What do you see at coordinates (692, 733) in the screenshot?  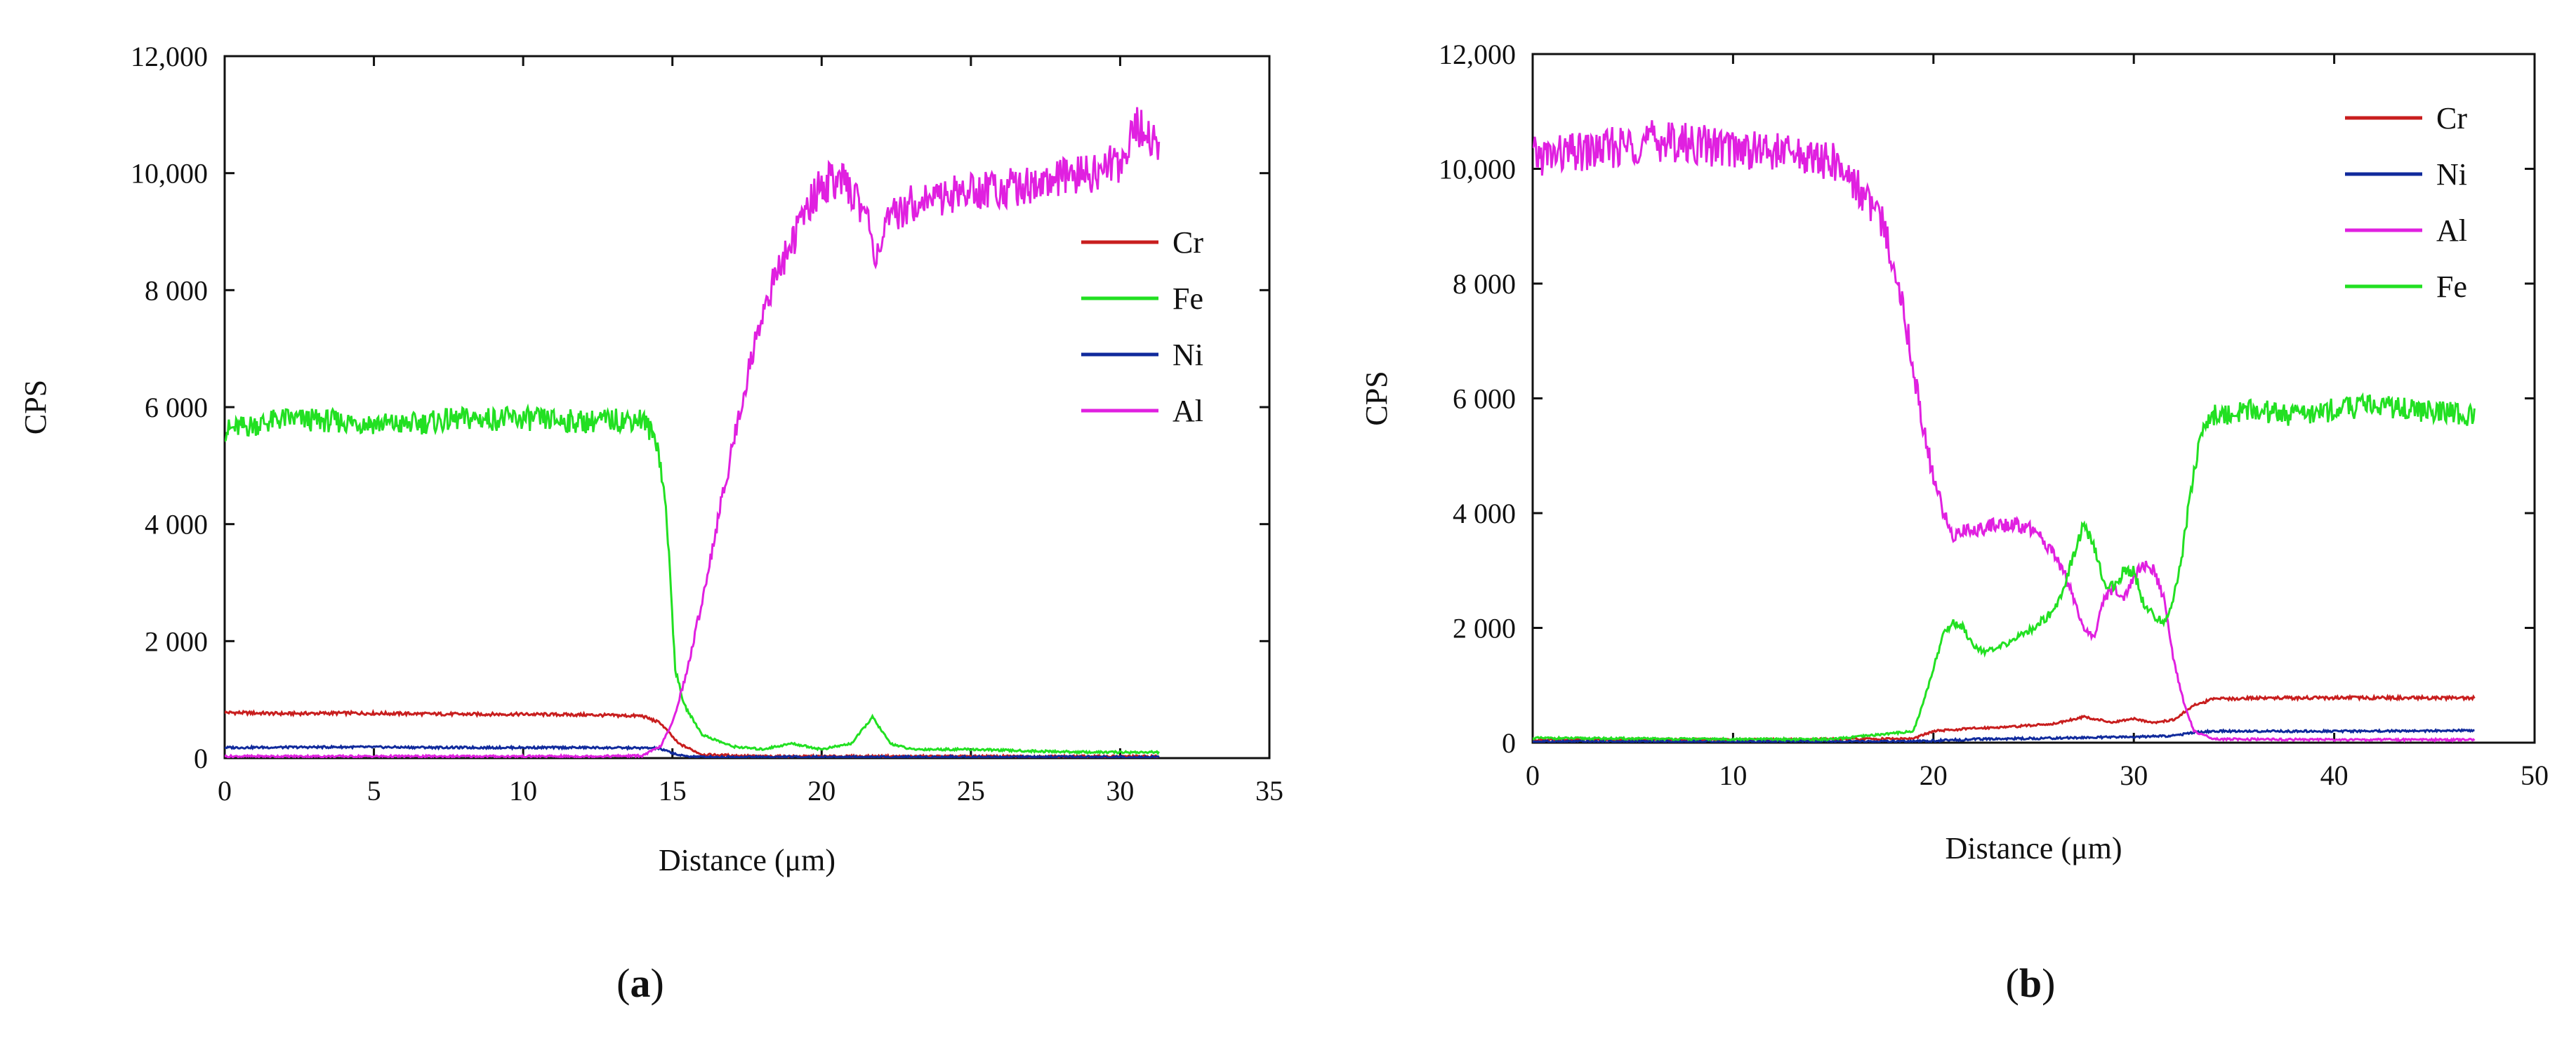 I see `series-line-cr` at bounding box center [692, 733].